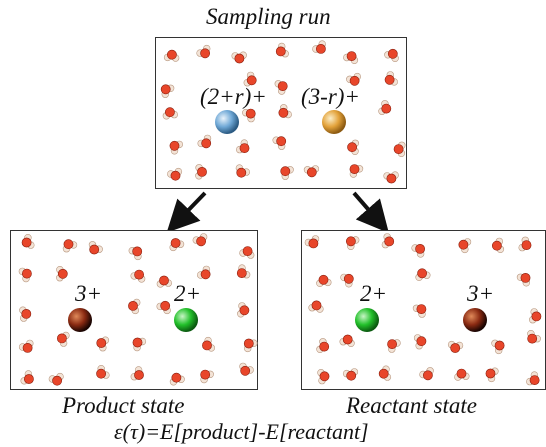  I want to click on arrow-left, so click(186, 212).